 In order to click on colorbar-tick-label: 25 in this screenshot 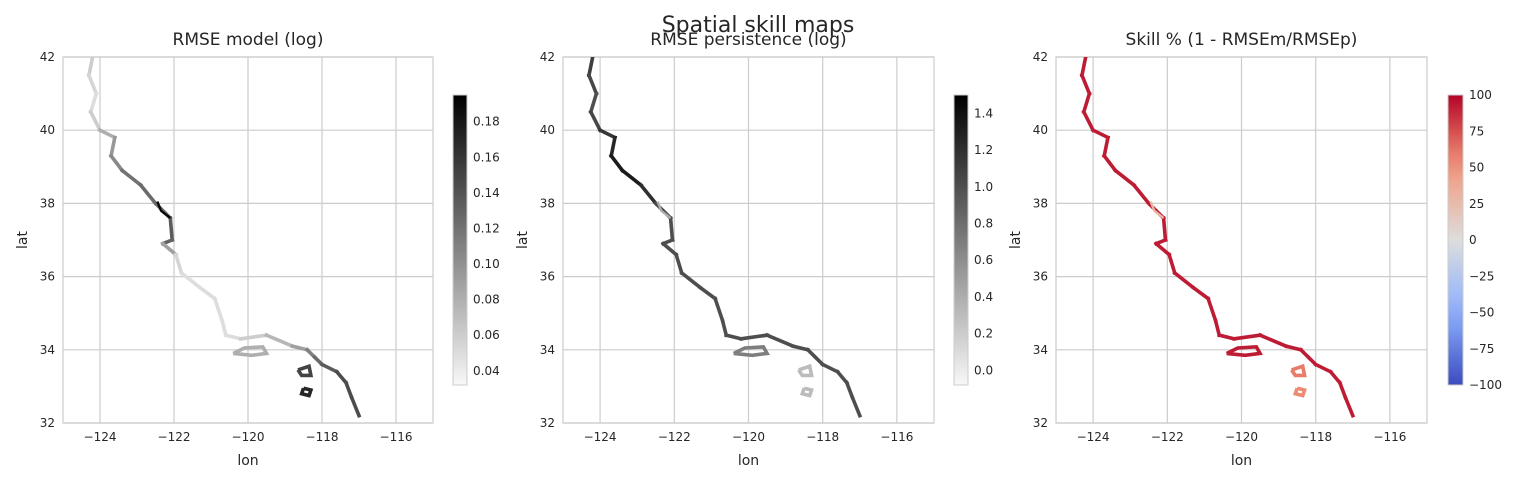, I will do `click(1476, 204)`.